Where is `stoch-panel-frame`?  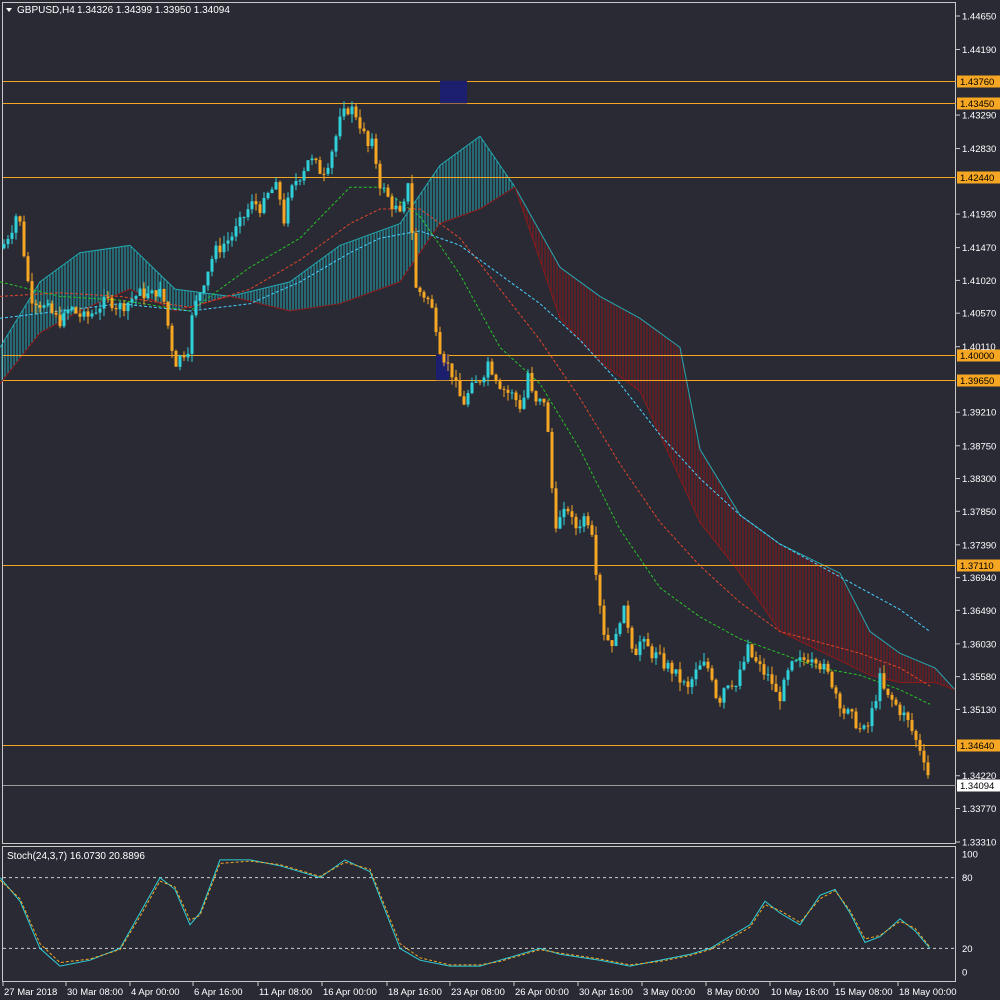
stoch-panel-frame is located at coordinates (479, 914).